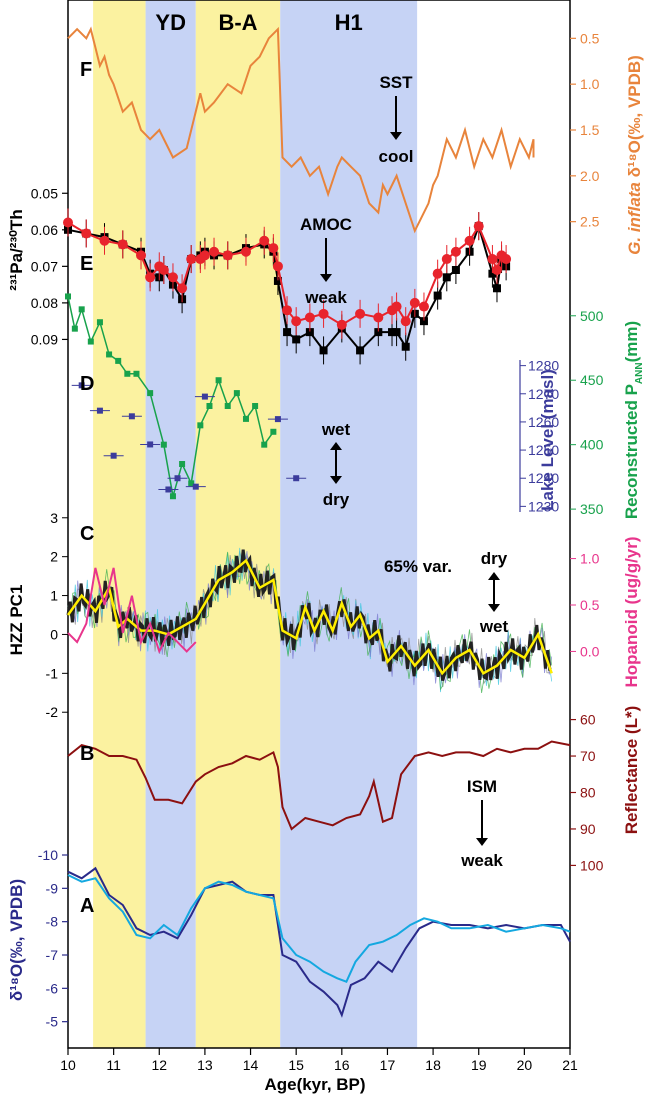 This screenshot has height=1099, width=650. Describe the element at coordinates (543, 450) in the screenshot. I see `lake-tick-label: 1250` at that location.